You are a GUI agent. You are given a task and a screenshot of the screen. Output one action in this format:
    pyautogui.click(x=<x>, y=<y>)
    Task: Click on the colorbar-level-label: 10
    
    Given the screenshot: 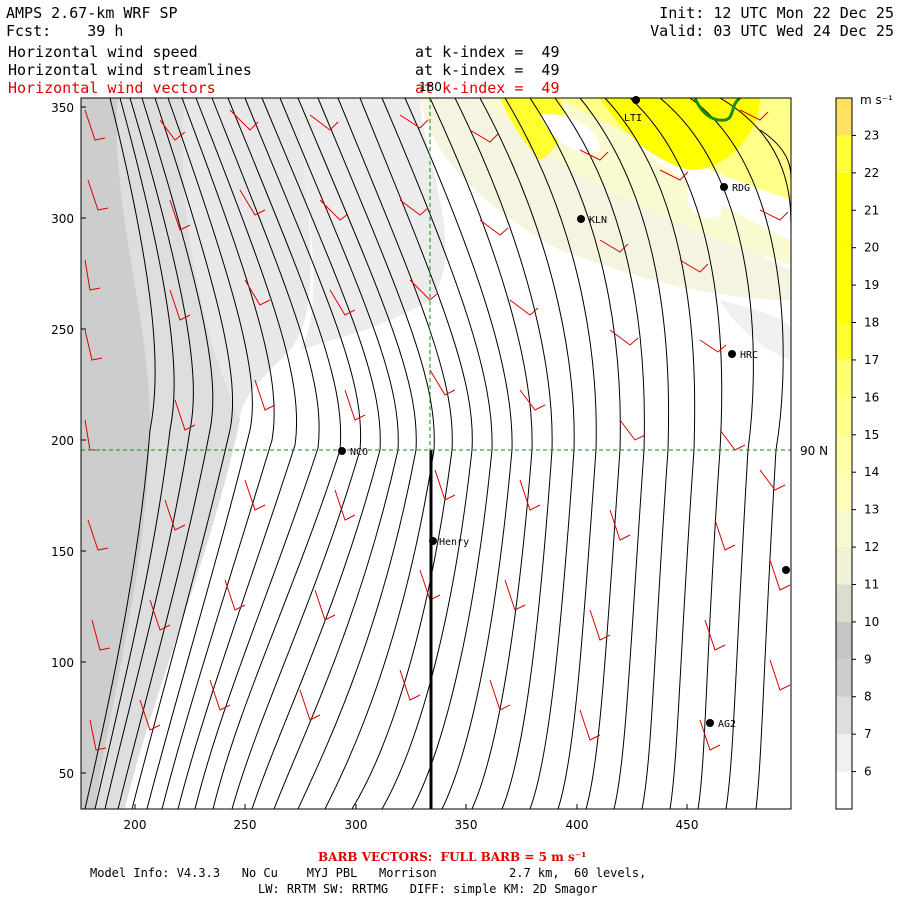 What is the action you would take?
    pyautogui.click(x=871, y=622)
    